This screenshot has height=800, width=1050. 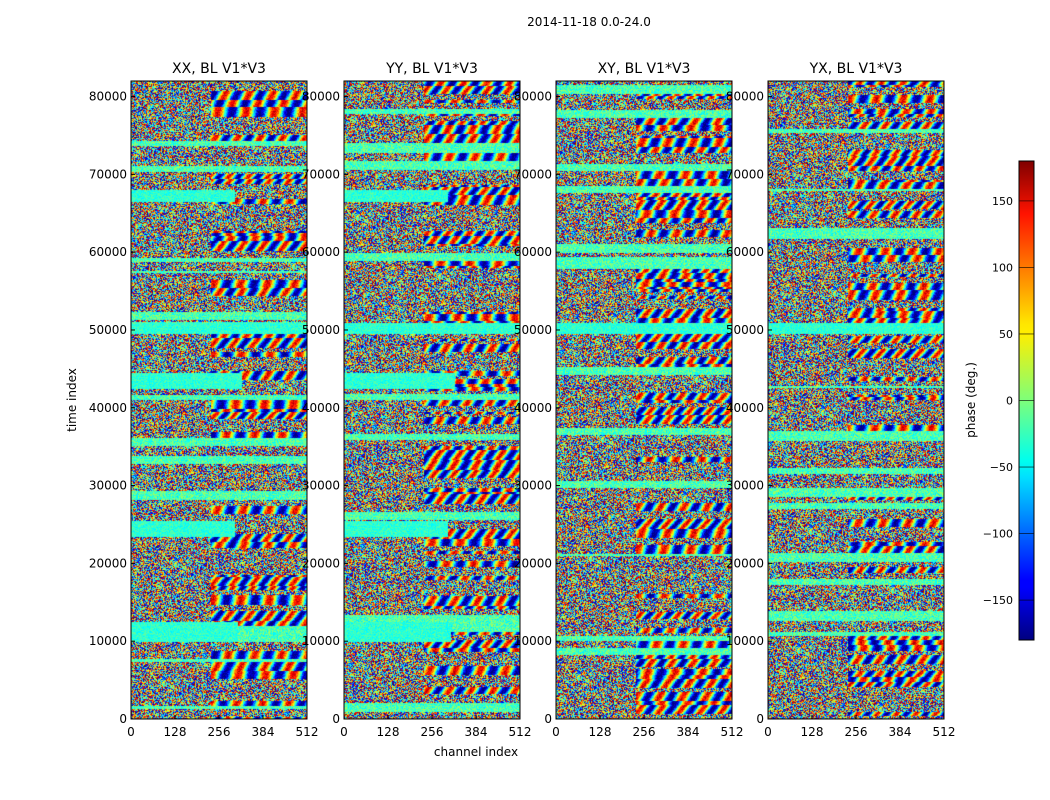 What do you see at coordinates (72, 400) in the screenshot?
I see `y-axis-label: time index` at bounding box center [72, 400].